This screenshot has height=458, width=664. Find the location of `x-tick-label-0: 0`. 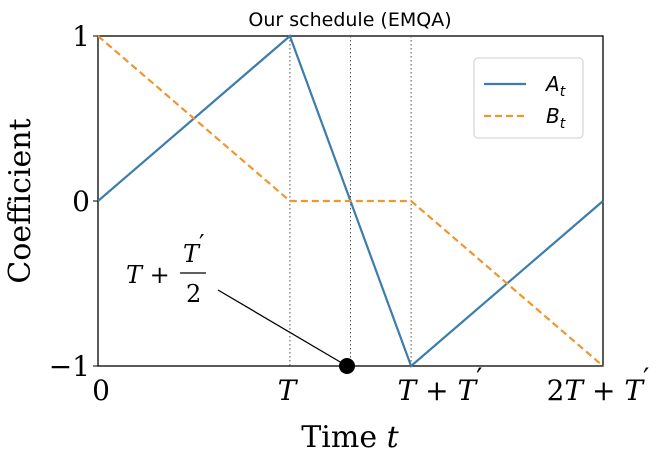

x-tick-label-0: 0 is located at coordinates (101, 390).